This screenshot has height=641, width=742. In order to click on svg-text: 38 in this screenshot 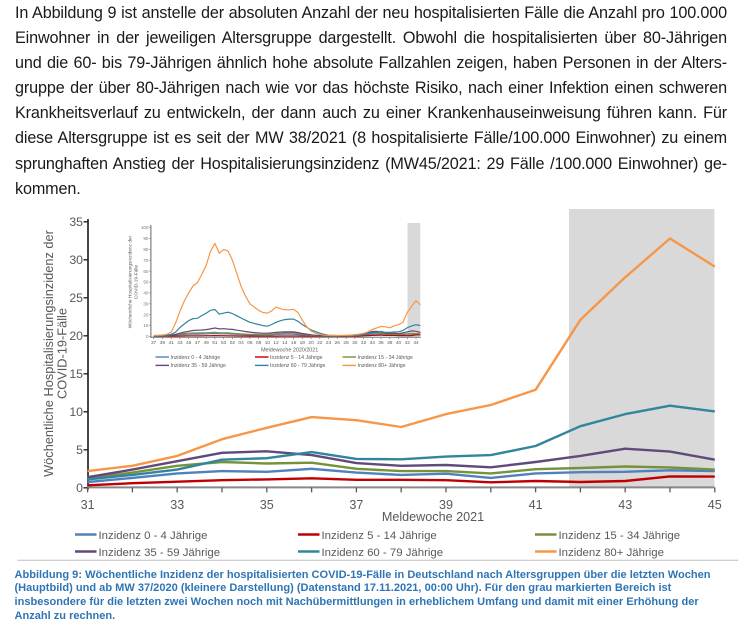, I will do `click(390, 343)`.